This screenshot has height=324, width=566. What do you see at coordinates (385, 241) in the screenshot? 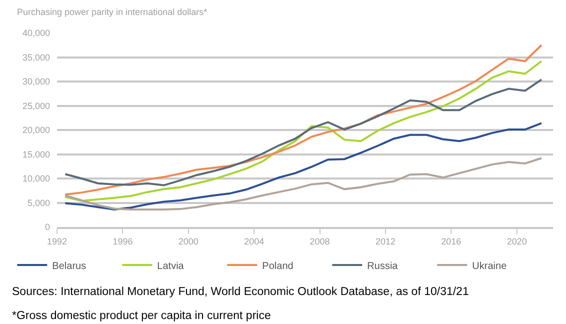
I see `x-tick-label: 2012` at bounding box center [385, 241].